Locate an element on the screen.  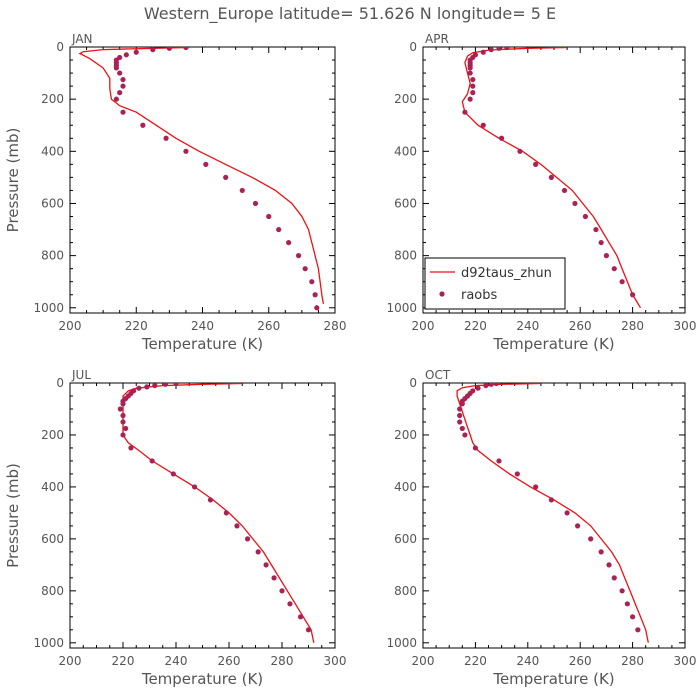
y-axis-label: Pressure (mb) is located at coordinates (13, 180).